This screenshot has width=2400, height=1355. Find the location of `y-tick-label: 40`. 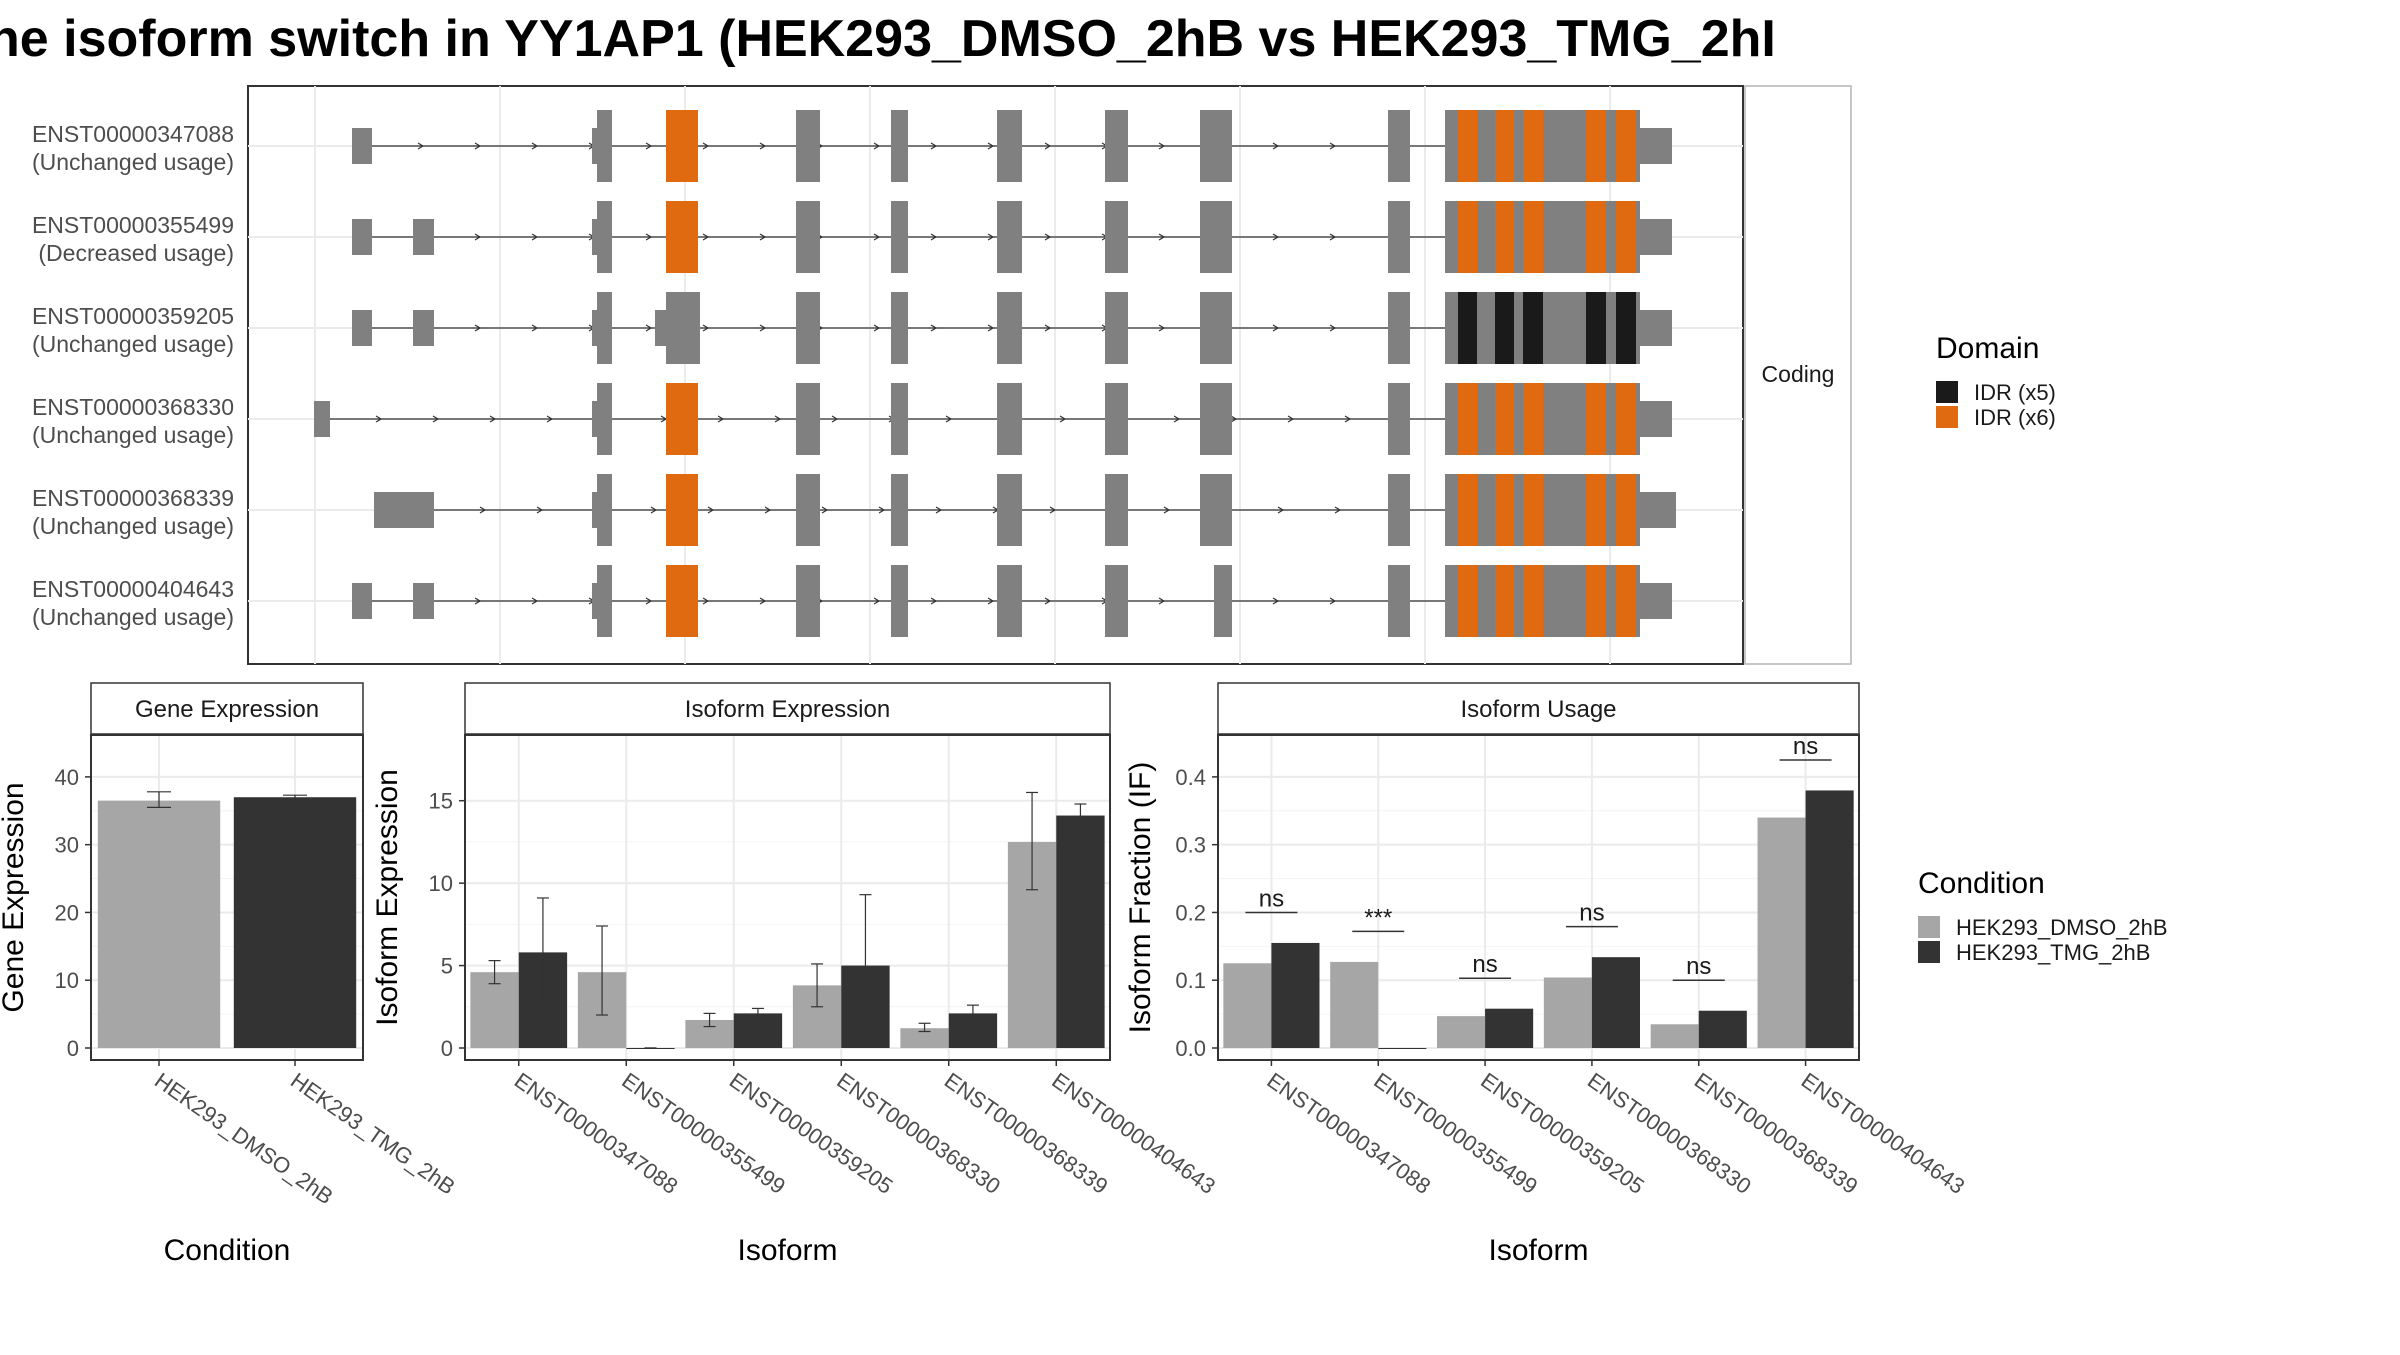

y-tick-label: 40 is located at coordinates (67, 777).